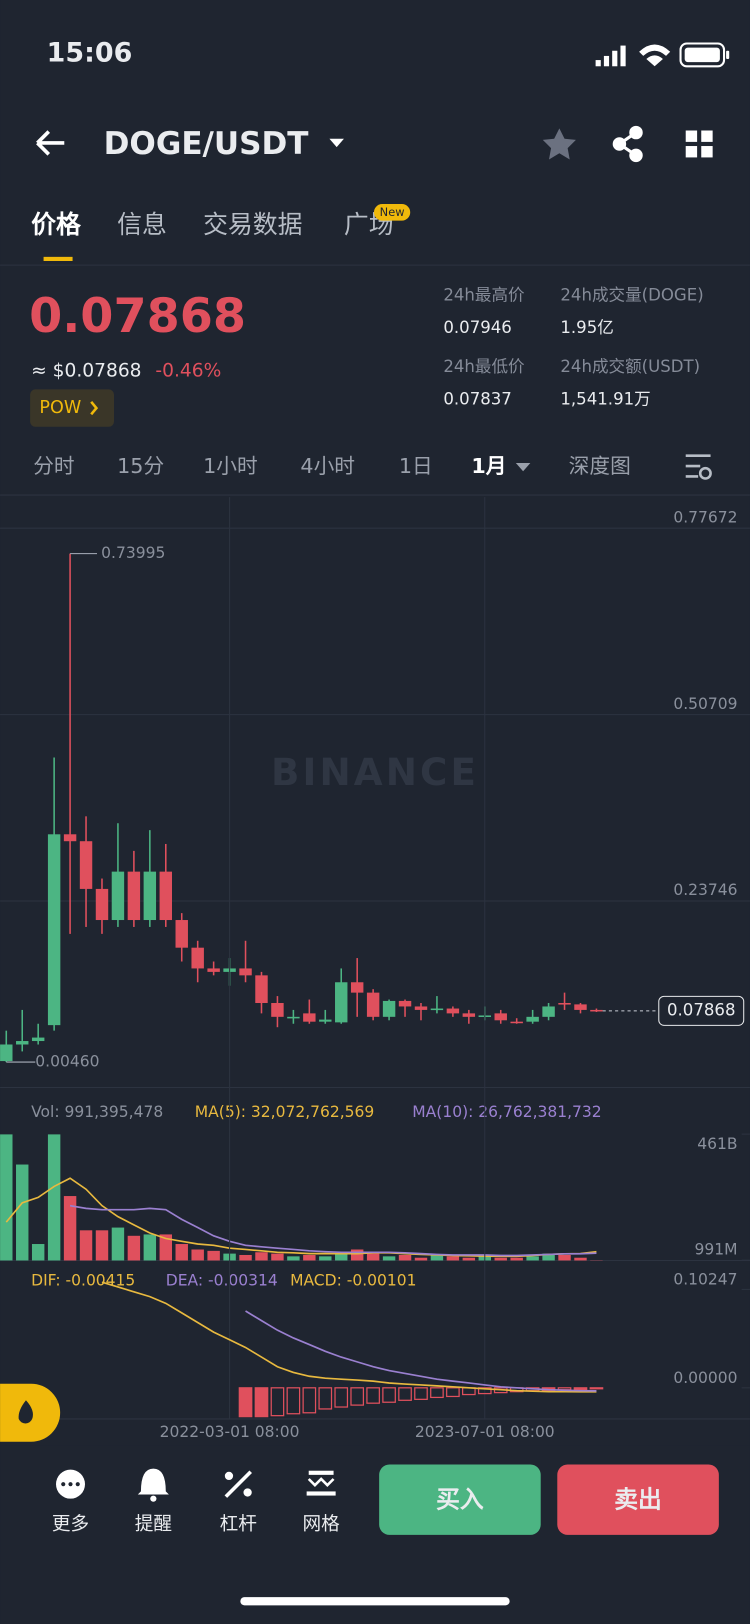 The height and width of the screenshot is (1624, 750). I want to click on bottom-item: 杠杆, so click(238, 1524).